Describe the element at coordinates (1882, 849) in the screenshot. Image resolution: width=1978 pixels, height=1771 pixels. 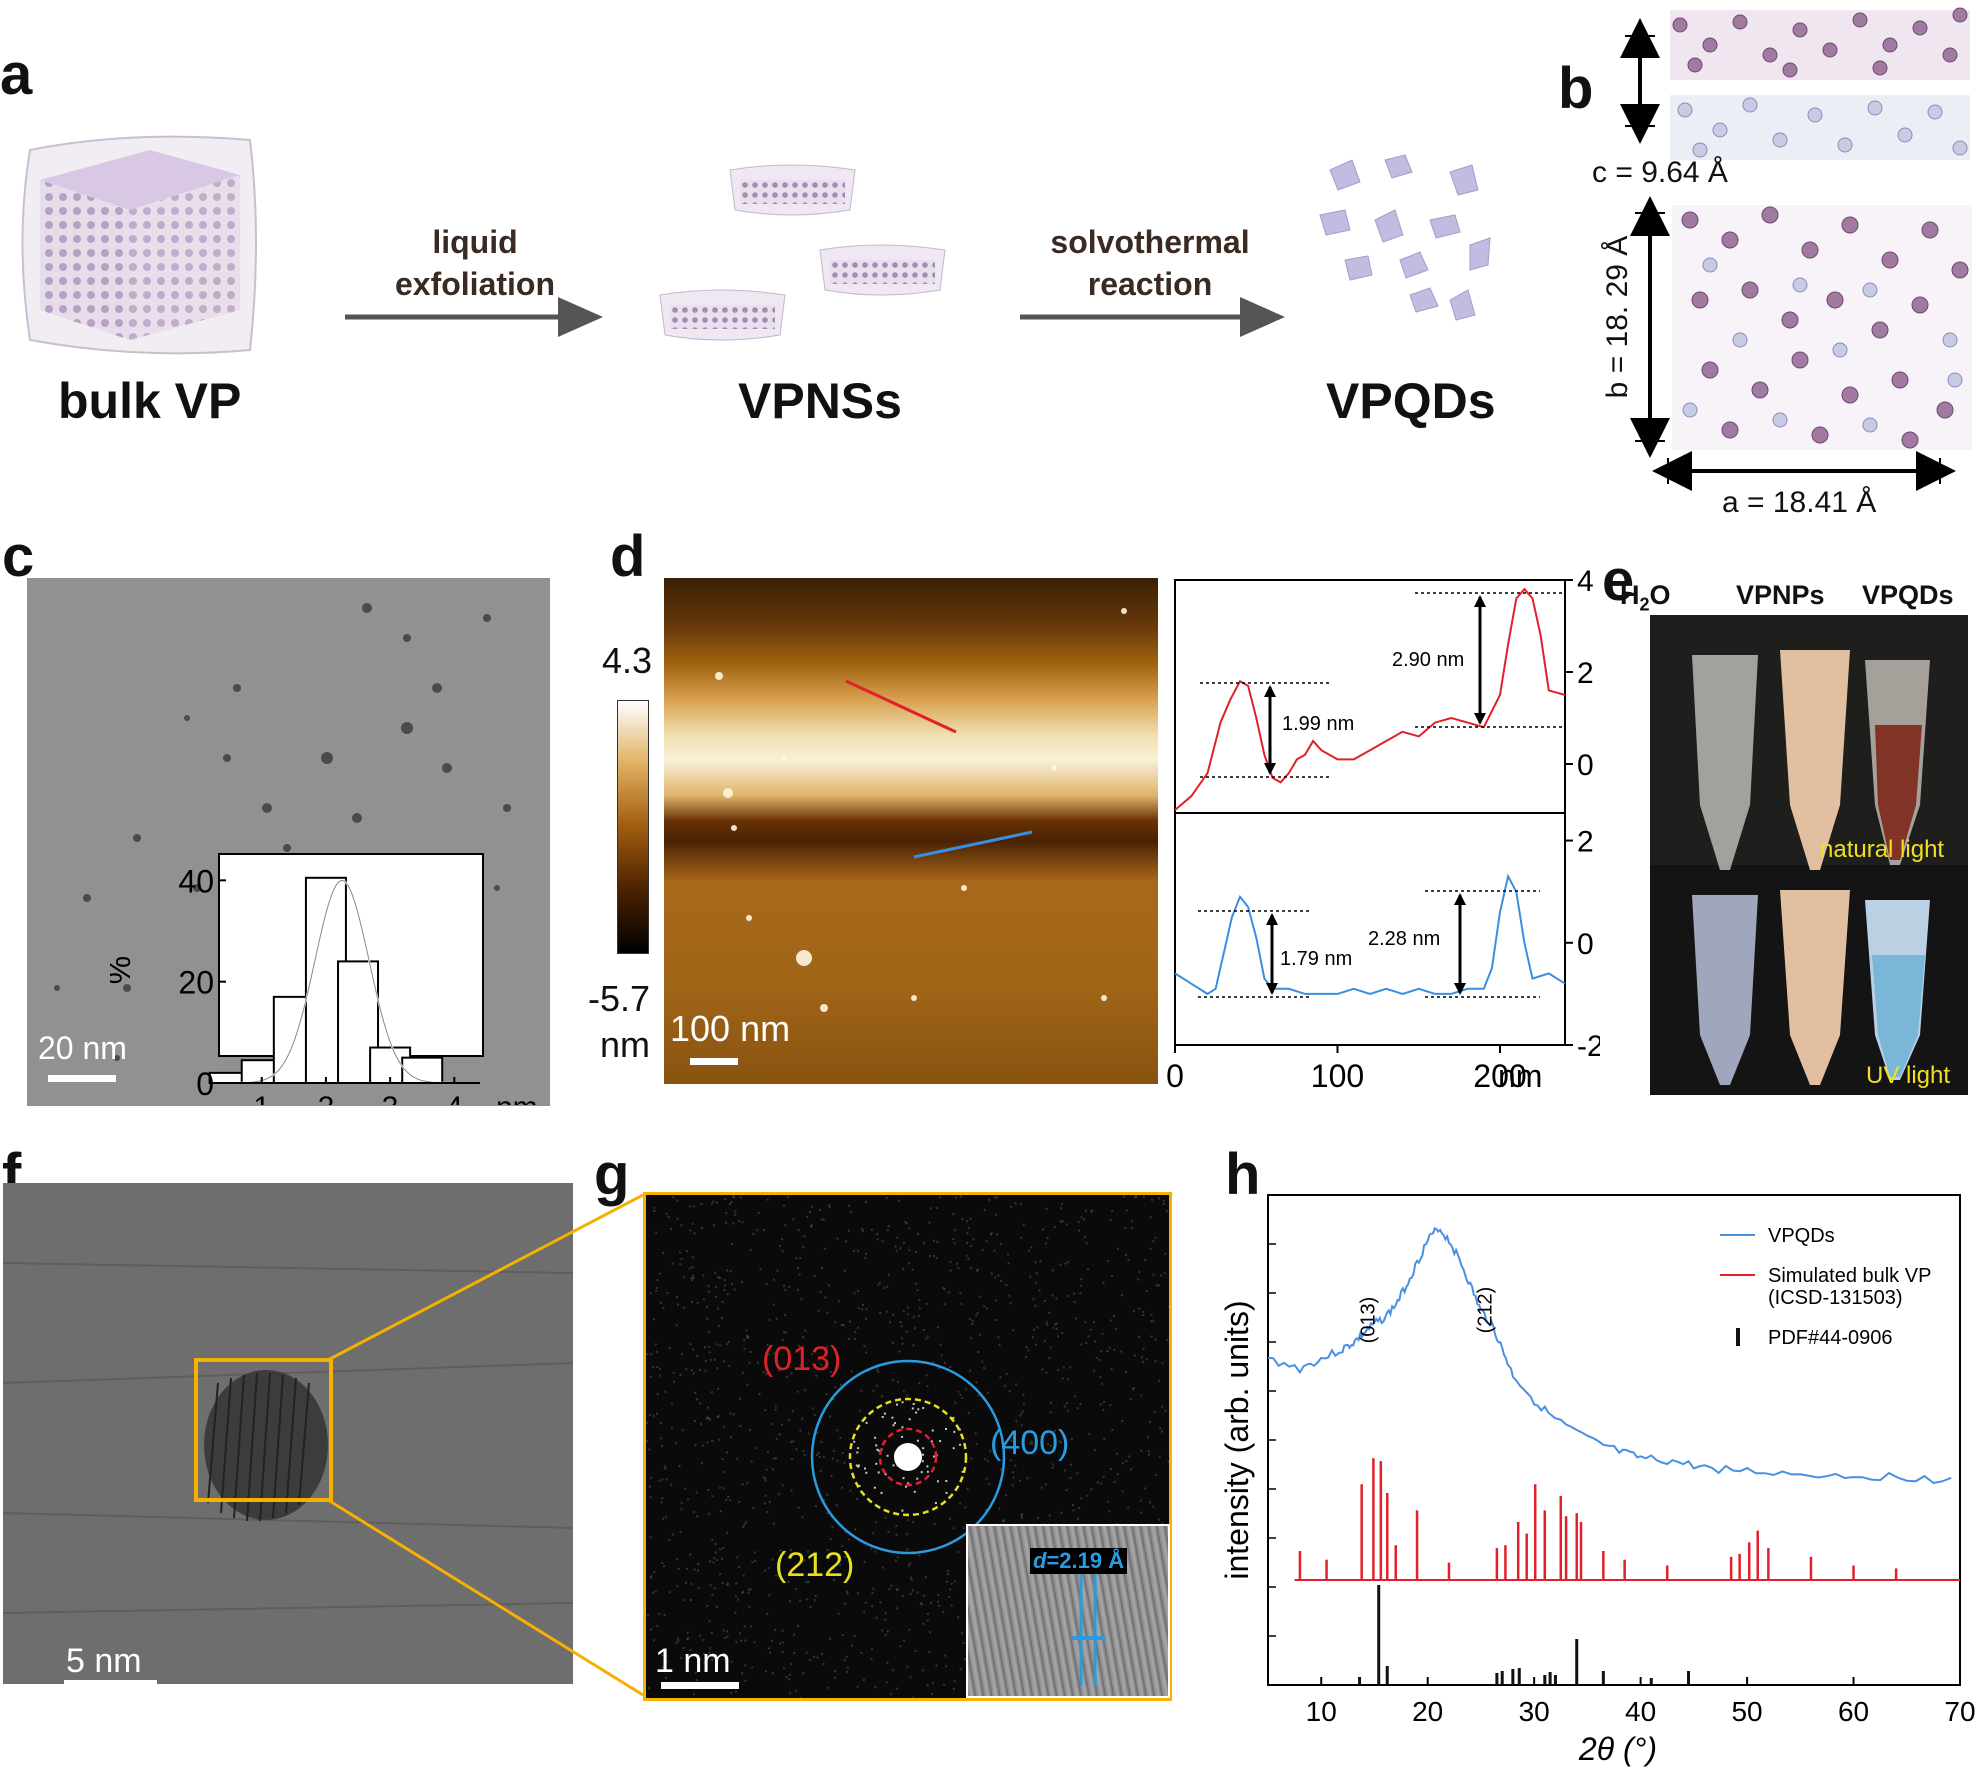
I see `caption-natural-light: natural light` at that location.